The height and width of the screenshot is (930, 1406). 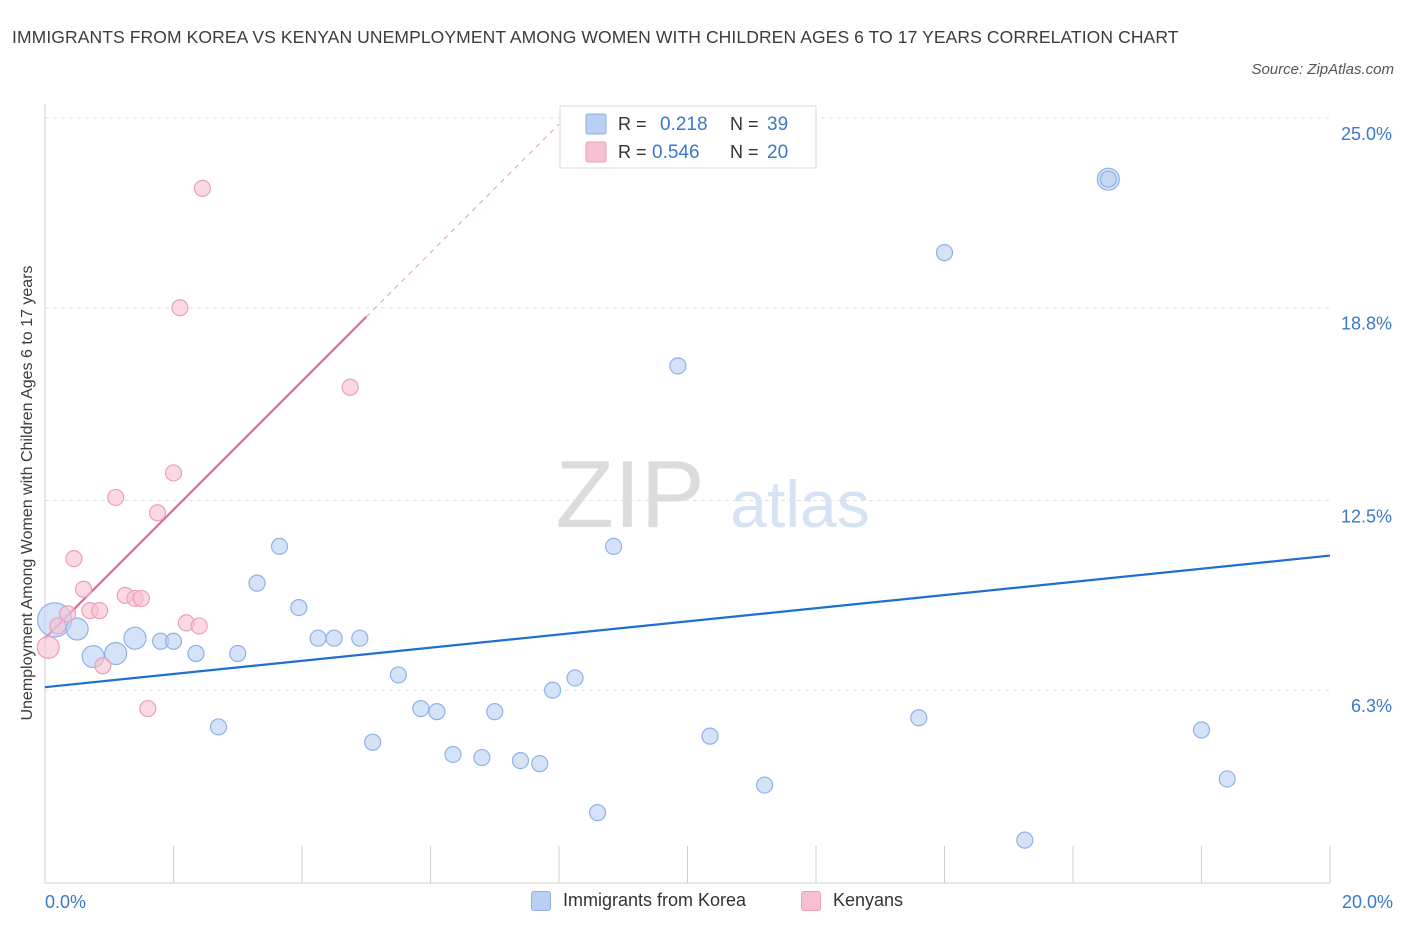 What do you see at coordinates (1367, 902) in the screenshot?
I see `x-tick-label: 20.0%` at bounding box center [1367, 902].